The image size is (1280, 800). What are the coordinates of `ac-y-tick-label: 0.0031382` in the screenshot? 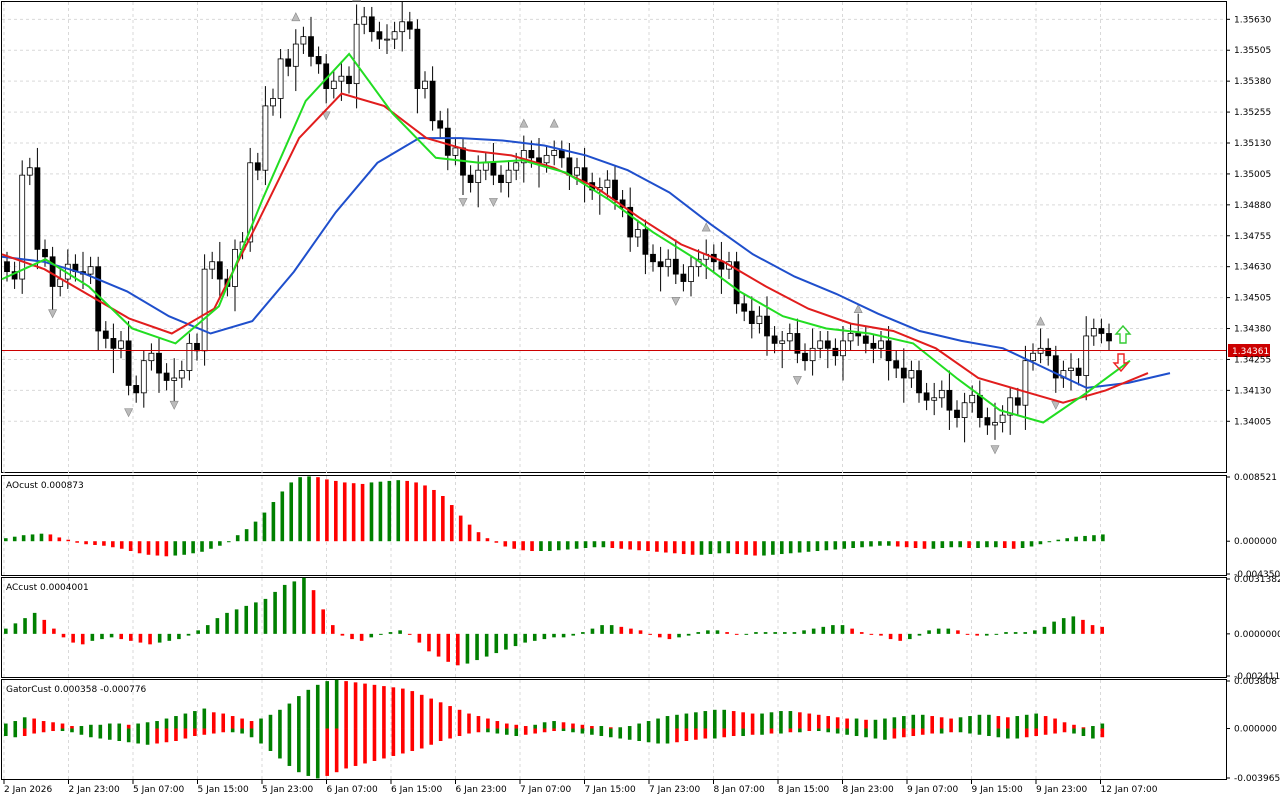 It's located at (1257, 580).